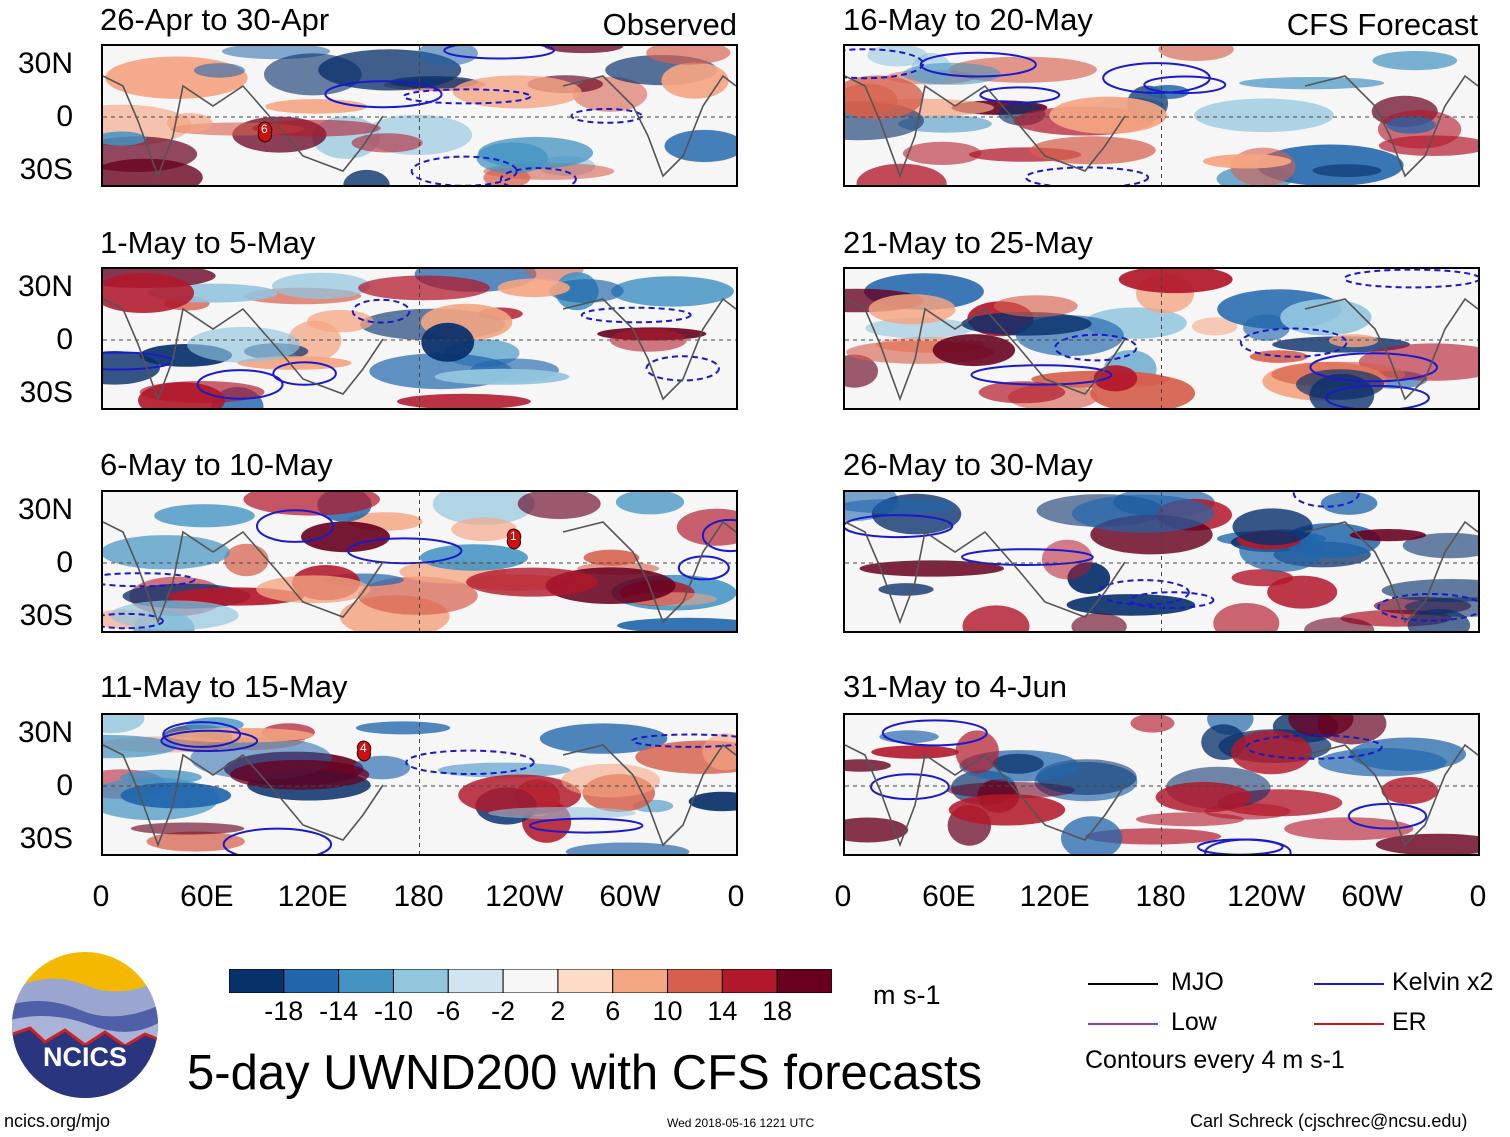 This screenshot has width=1510, height=1137. What do you see at coordinates (630, 896) in the screenshot?
I see `lon-label: 60W` at bounding box center [630, 896].